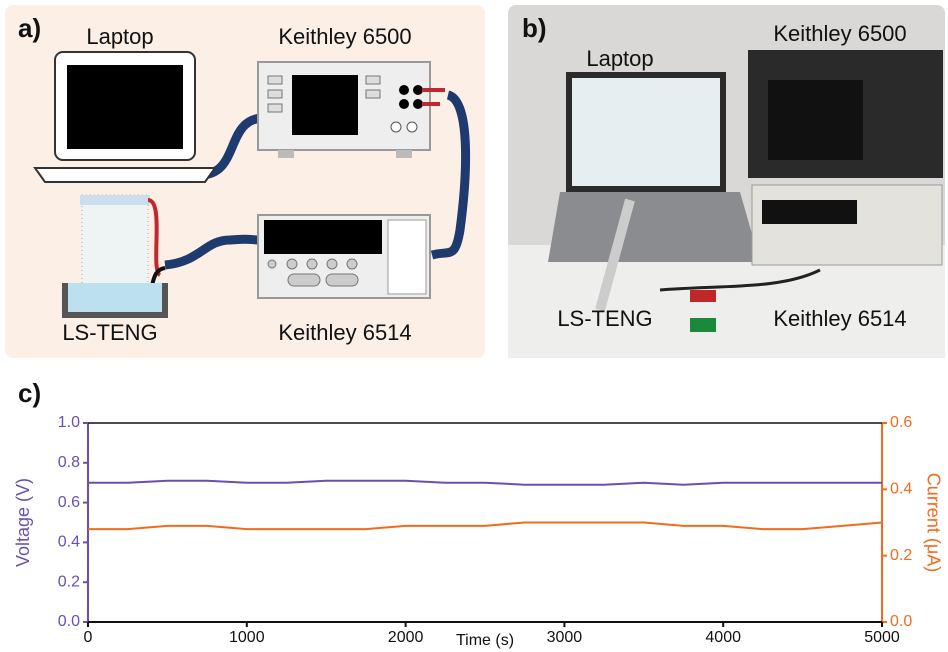 The height and width of the screenshot is (652, 948). What do you see at coordinates (565, 637) in the screenshot?
I see `x-tick-label: 3000` at bounding box center [565, 637].